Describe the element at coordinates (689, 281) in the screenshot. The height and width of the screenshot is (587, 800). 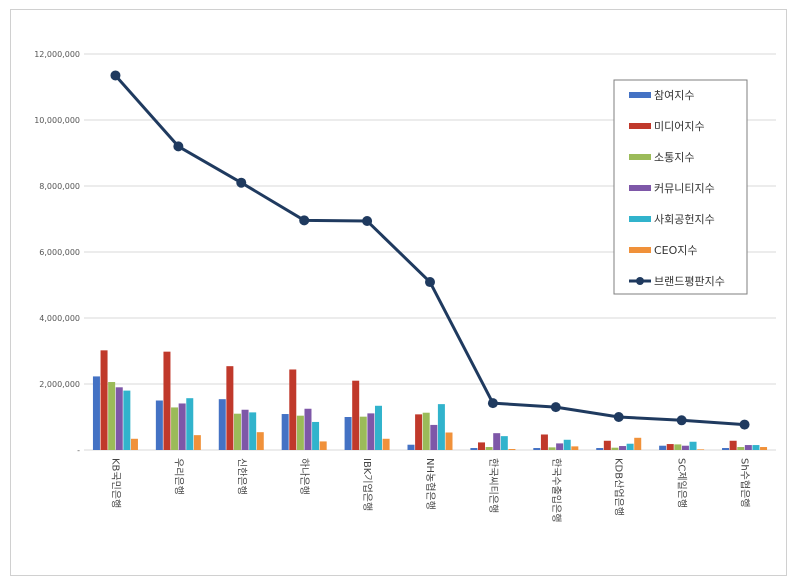
I see `legend-label: 브랜드평판지수` at that location.